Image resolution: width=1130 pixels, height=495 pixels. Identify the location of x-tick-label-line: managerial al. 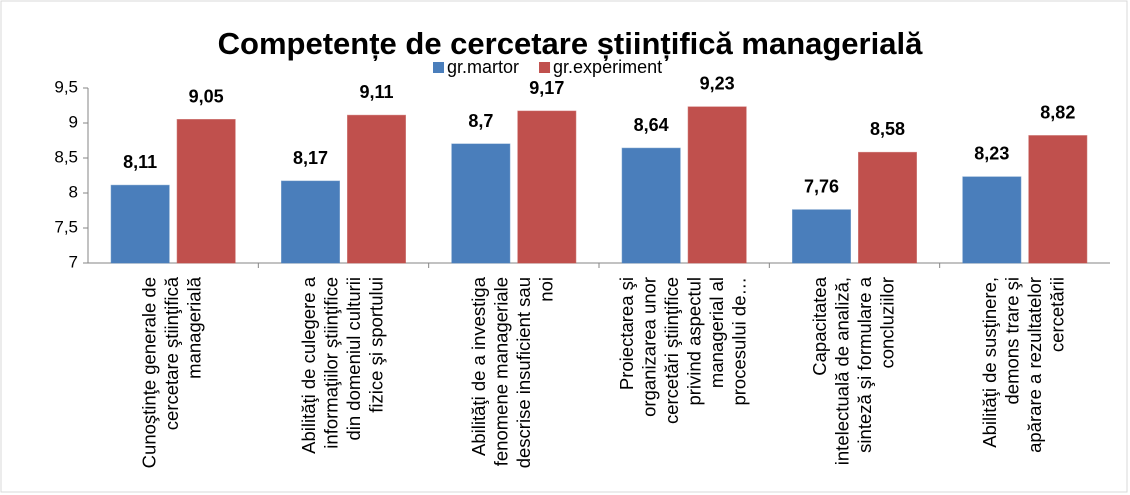
(716, 332).